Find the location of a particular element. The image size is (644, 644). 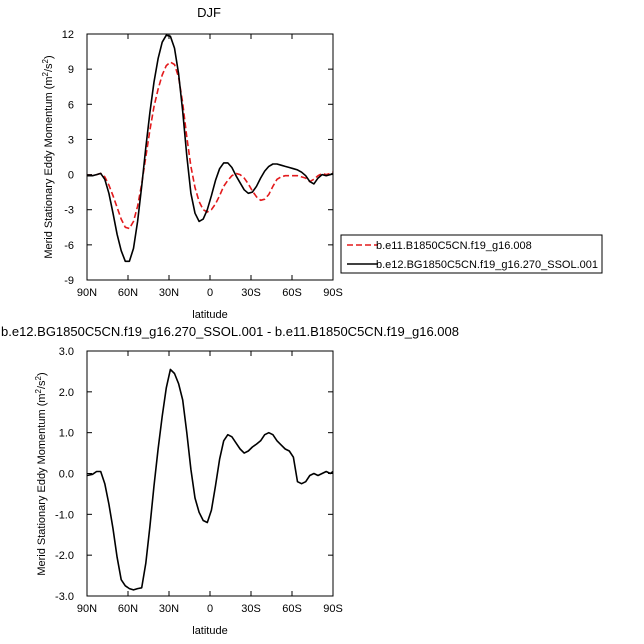

y-tick-label: -1.0 is located at coordinates (64, 515).